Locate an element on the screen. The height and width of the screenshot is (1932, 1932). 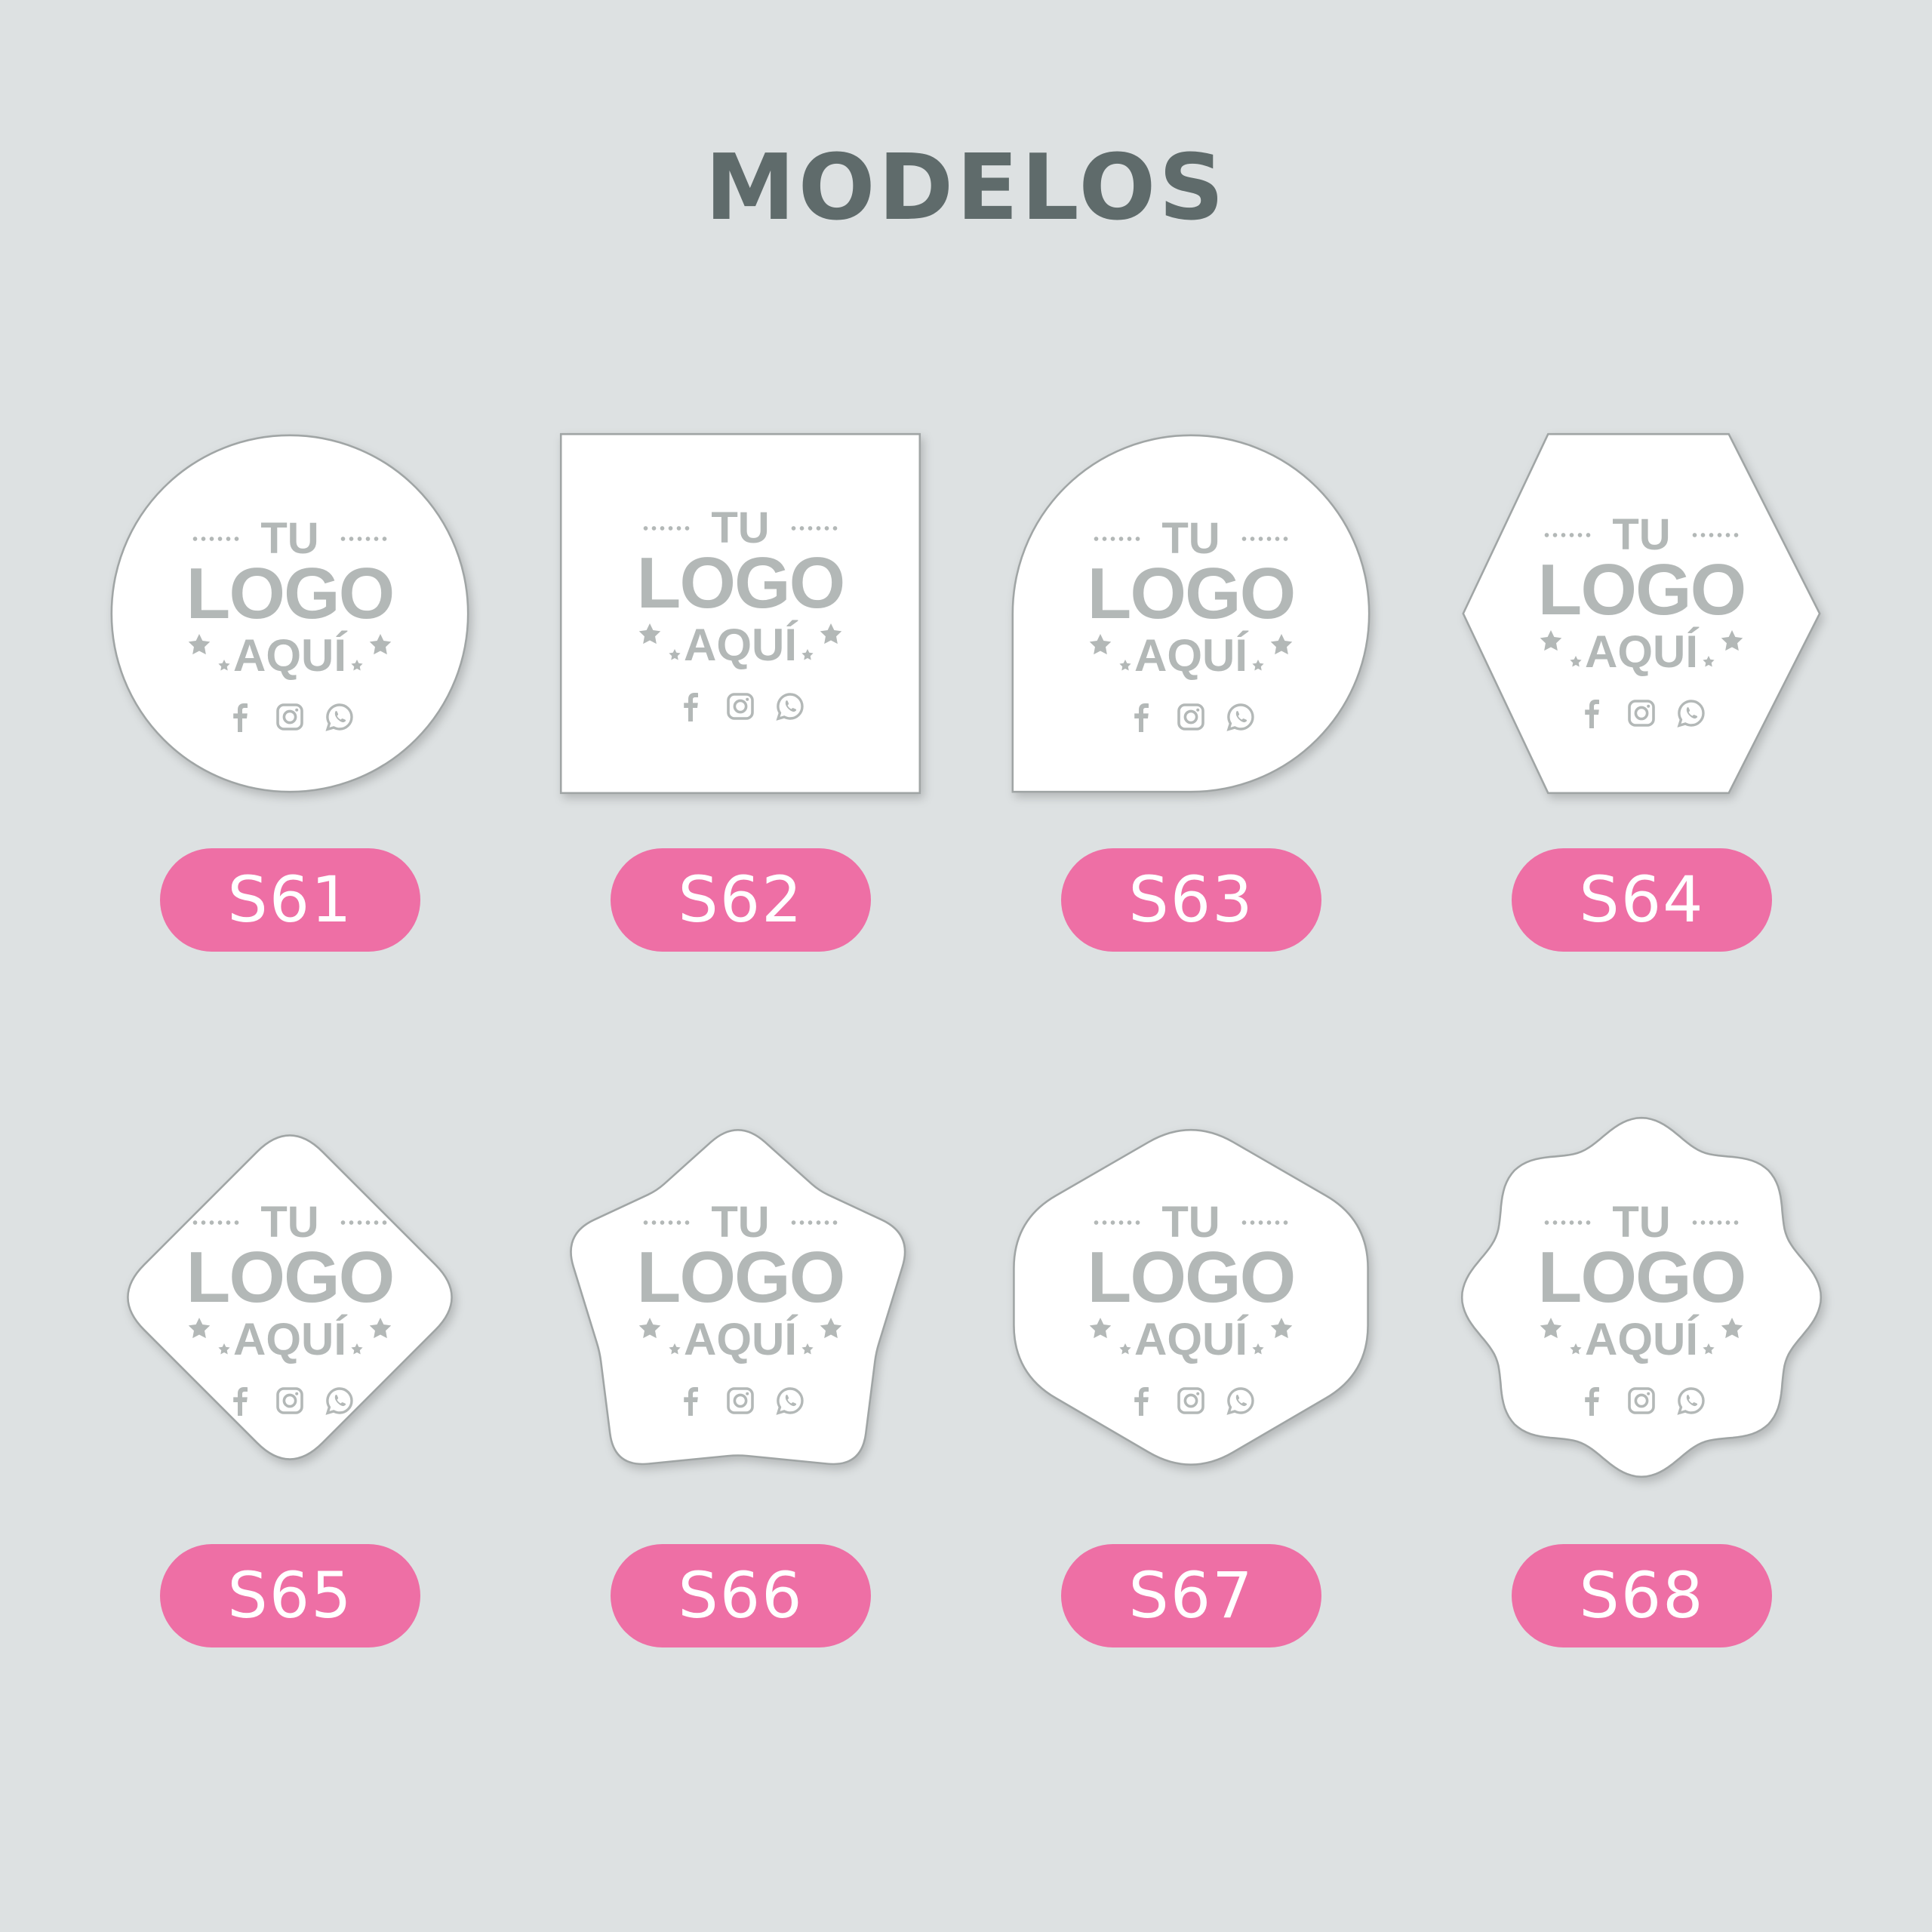
model-card-s64: TU LOGO AQUÍ is located at coordinates (1641, 613).